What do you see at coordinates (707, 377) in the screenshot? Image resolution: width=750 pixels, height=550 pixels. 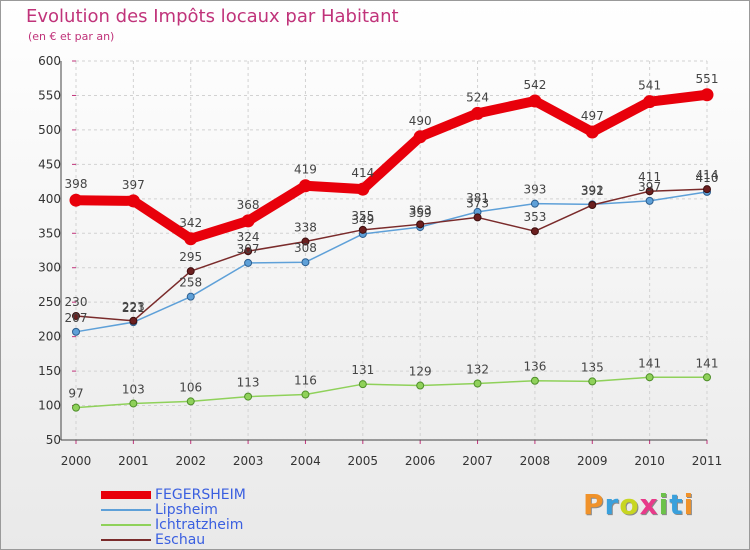 I see `point-ichtratzheim-2011` at bounding box center [707, 377].